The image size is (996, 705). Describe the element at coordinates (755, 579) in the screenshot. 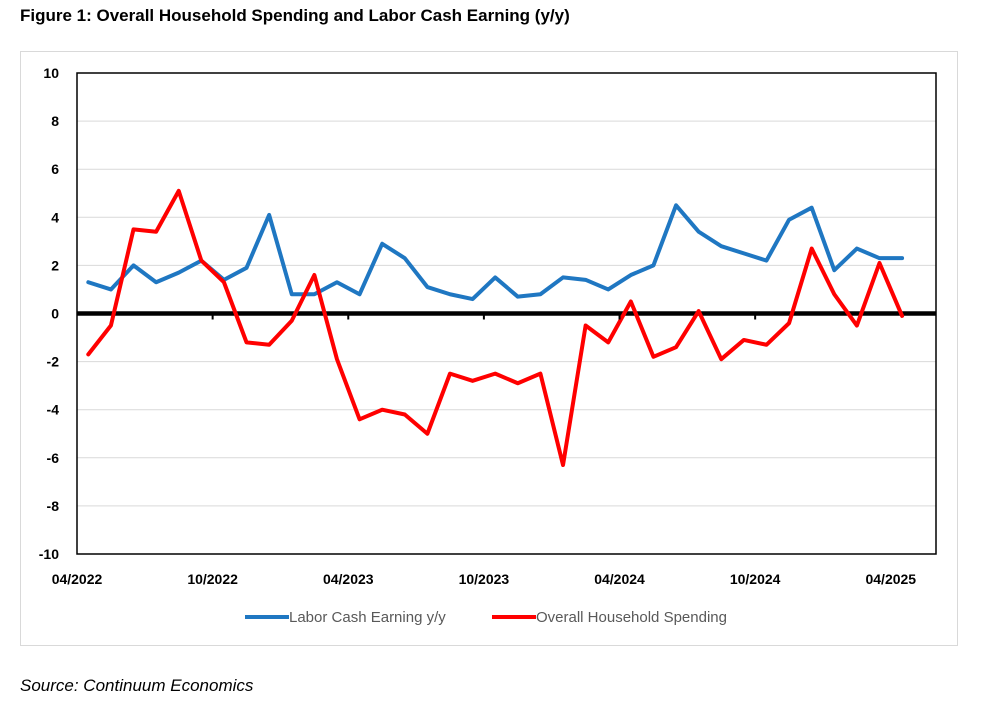

I see `x-tick-label: 10/2024` at that location.